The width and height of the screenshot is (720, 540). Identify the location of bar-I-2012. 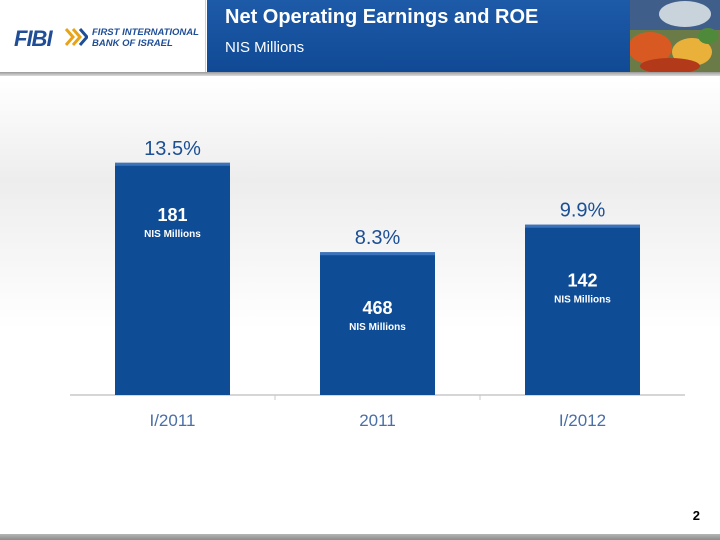
(582, 309).